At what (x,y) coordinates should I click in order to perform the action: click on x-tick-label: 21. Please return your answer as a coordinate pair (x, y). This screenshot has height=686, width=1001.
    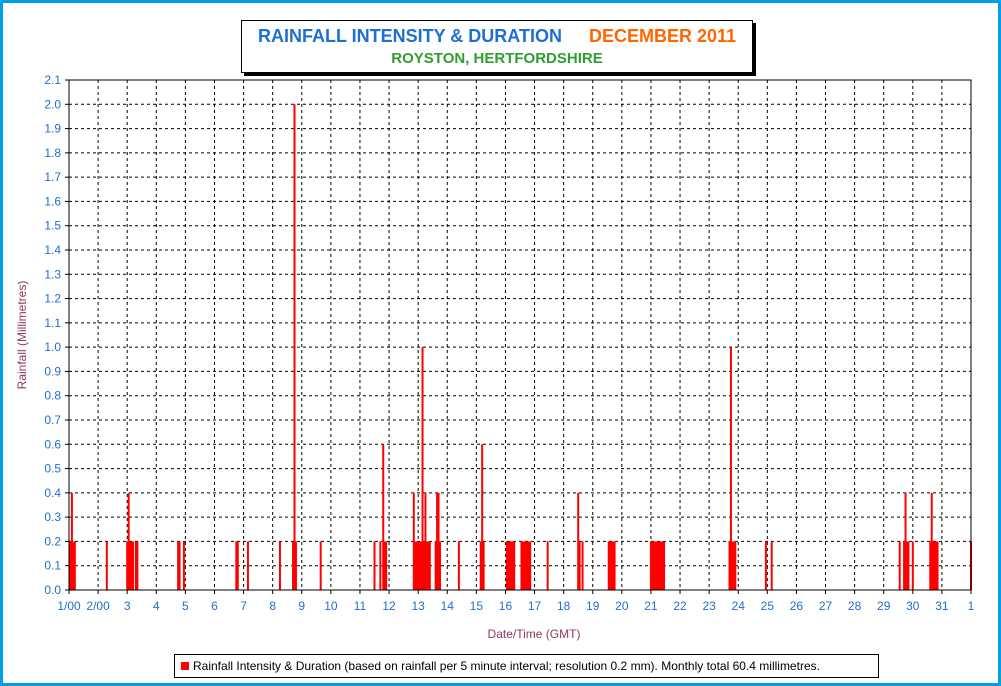
    Looking at the image, I should click on (651, 606).